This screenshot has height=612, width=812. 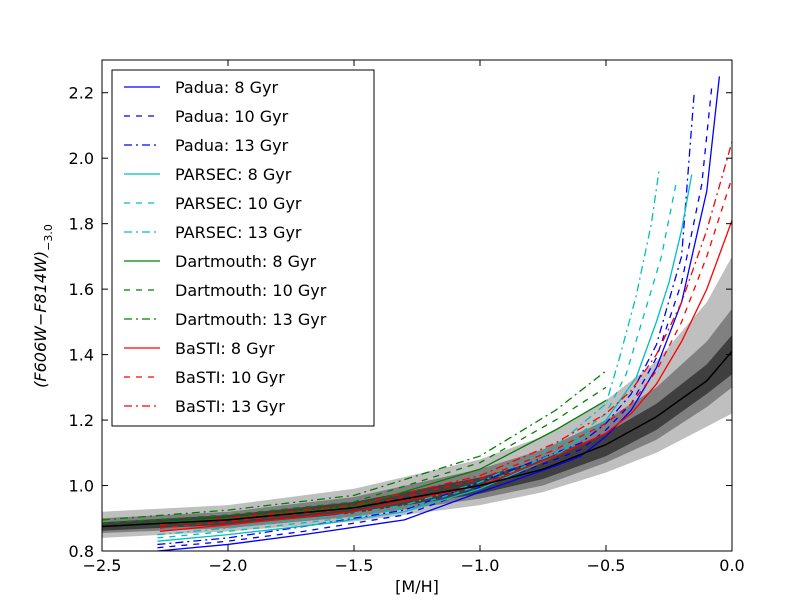 What do you see at coordinates (238, 232) in the screenshot?
I see `legend-label: PARSEC: 13 Gyr` at bounding box center [238, 232].